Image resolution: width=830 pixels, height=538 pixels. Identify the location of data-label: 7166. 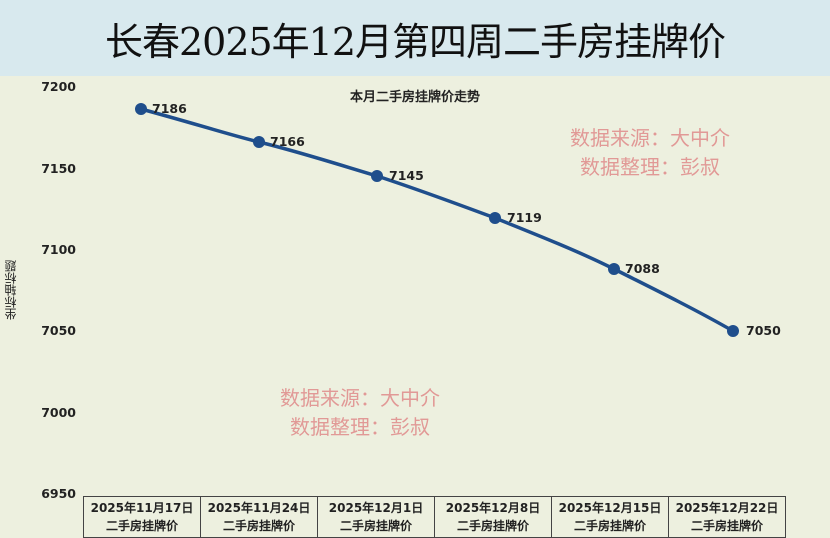
(287, 141).